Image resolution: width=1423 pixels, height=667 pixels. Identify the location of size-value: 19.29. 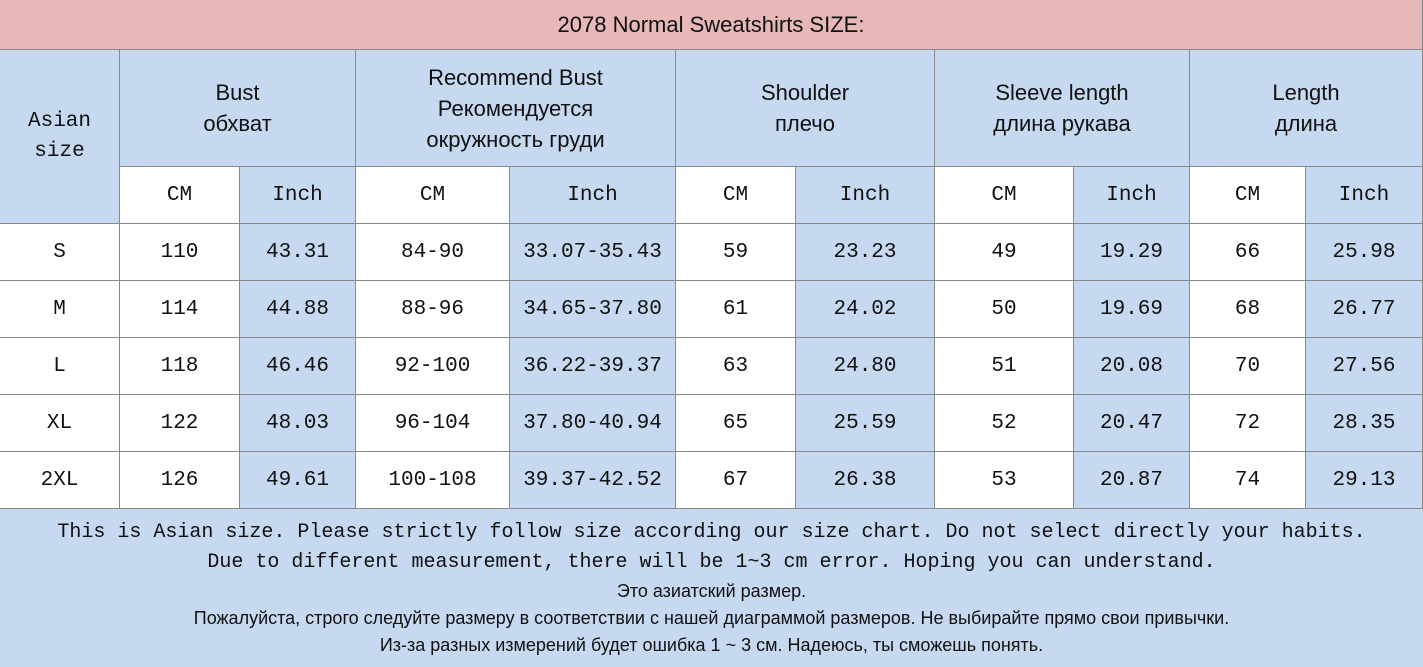
(1132, 252).